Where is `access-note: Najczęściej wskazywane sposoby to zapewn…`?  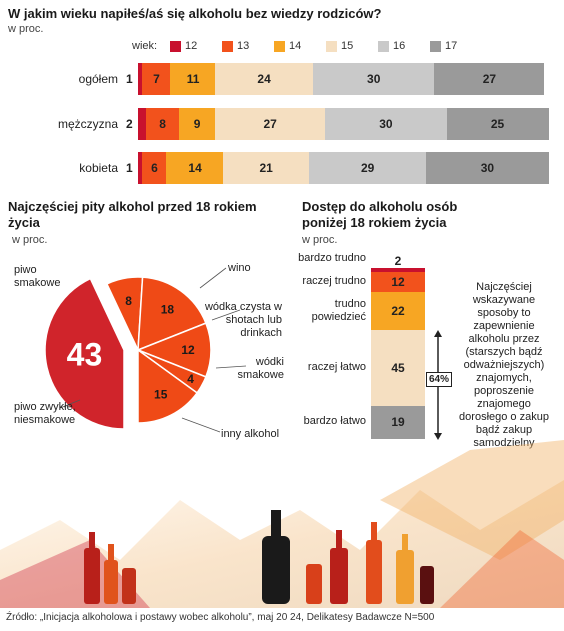
access-note: Najczęściej wskazywane sposoby to zapewn… is located at coordinates (504, 365).